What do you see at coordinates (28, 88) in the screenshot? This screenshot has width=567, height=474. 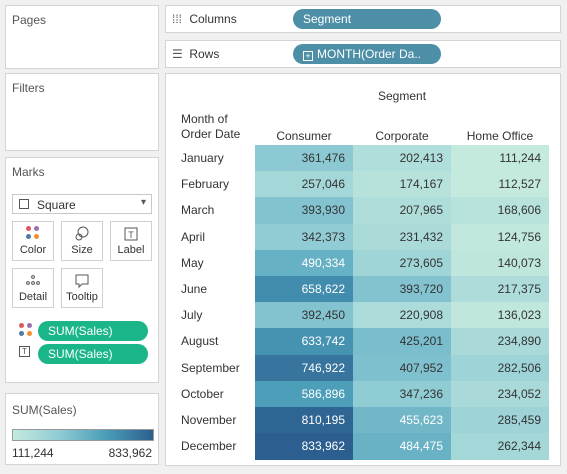 I see `filters-title: Filters` at bounding box center [28, 88].